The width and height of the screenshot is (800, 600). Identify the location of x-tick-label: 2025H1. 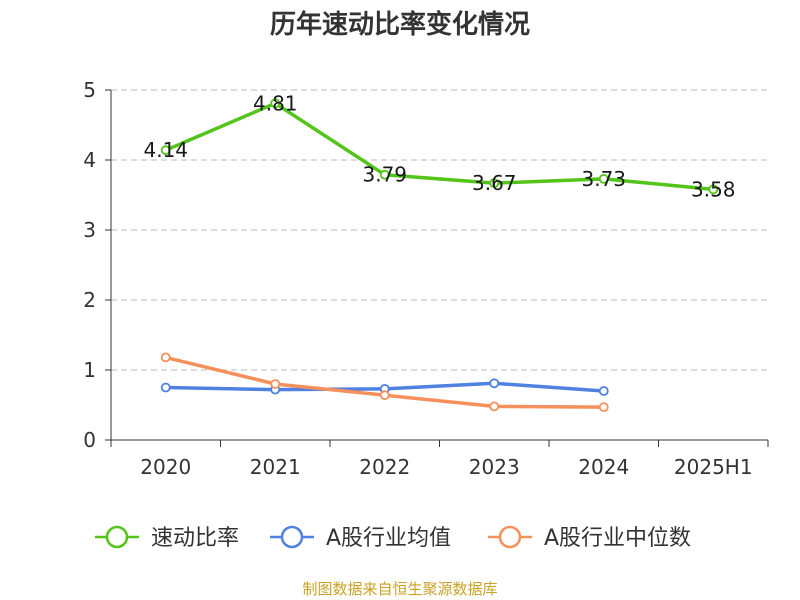
(713, 467).